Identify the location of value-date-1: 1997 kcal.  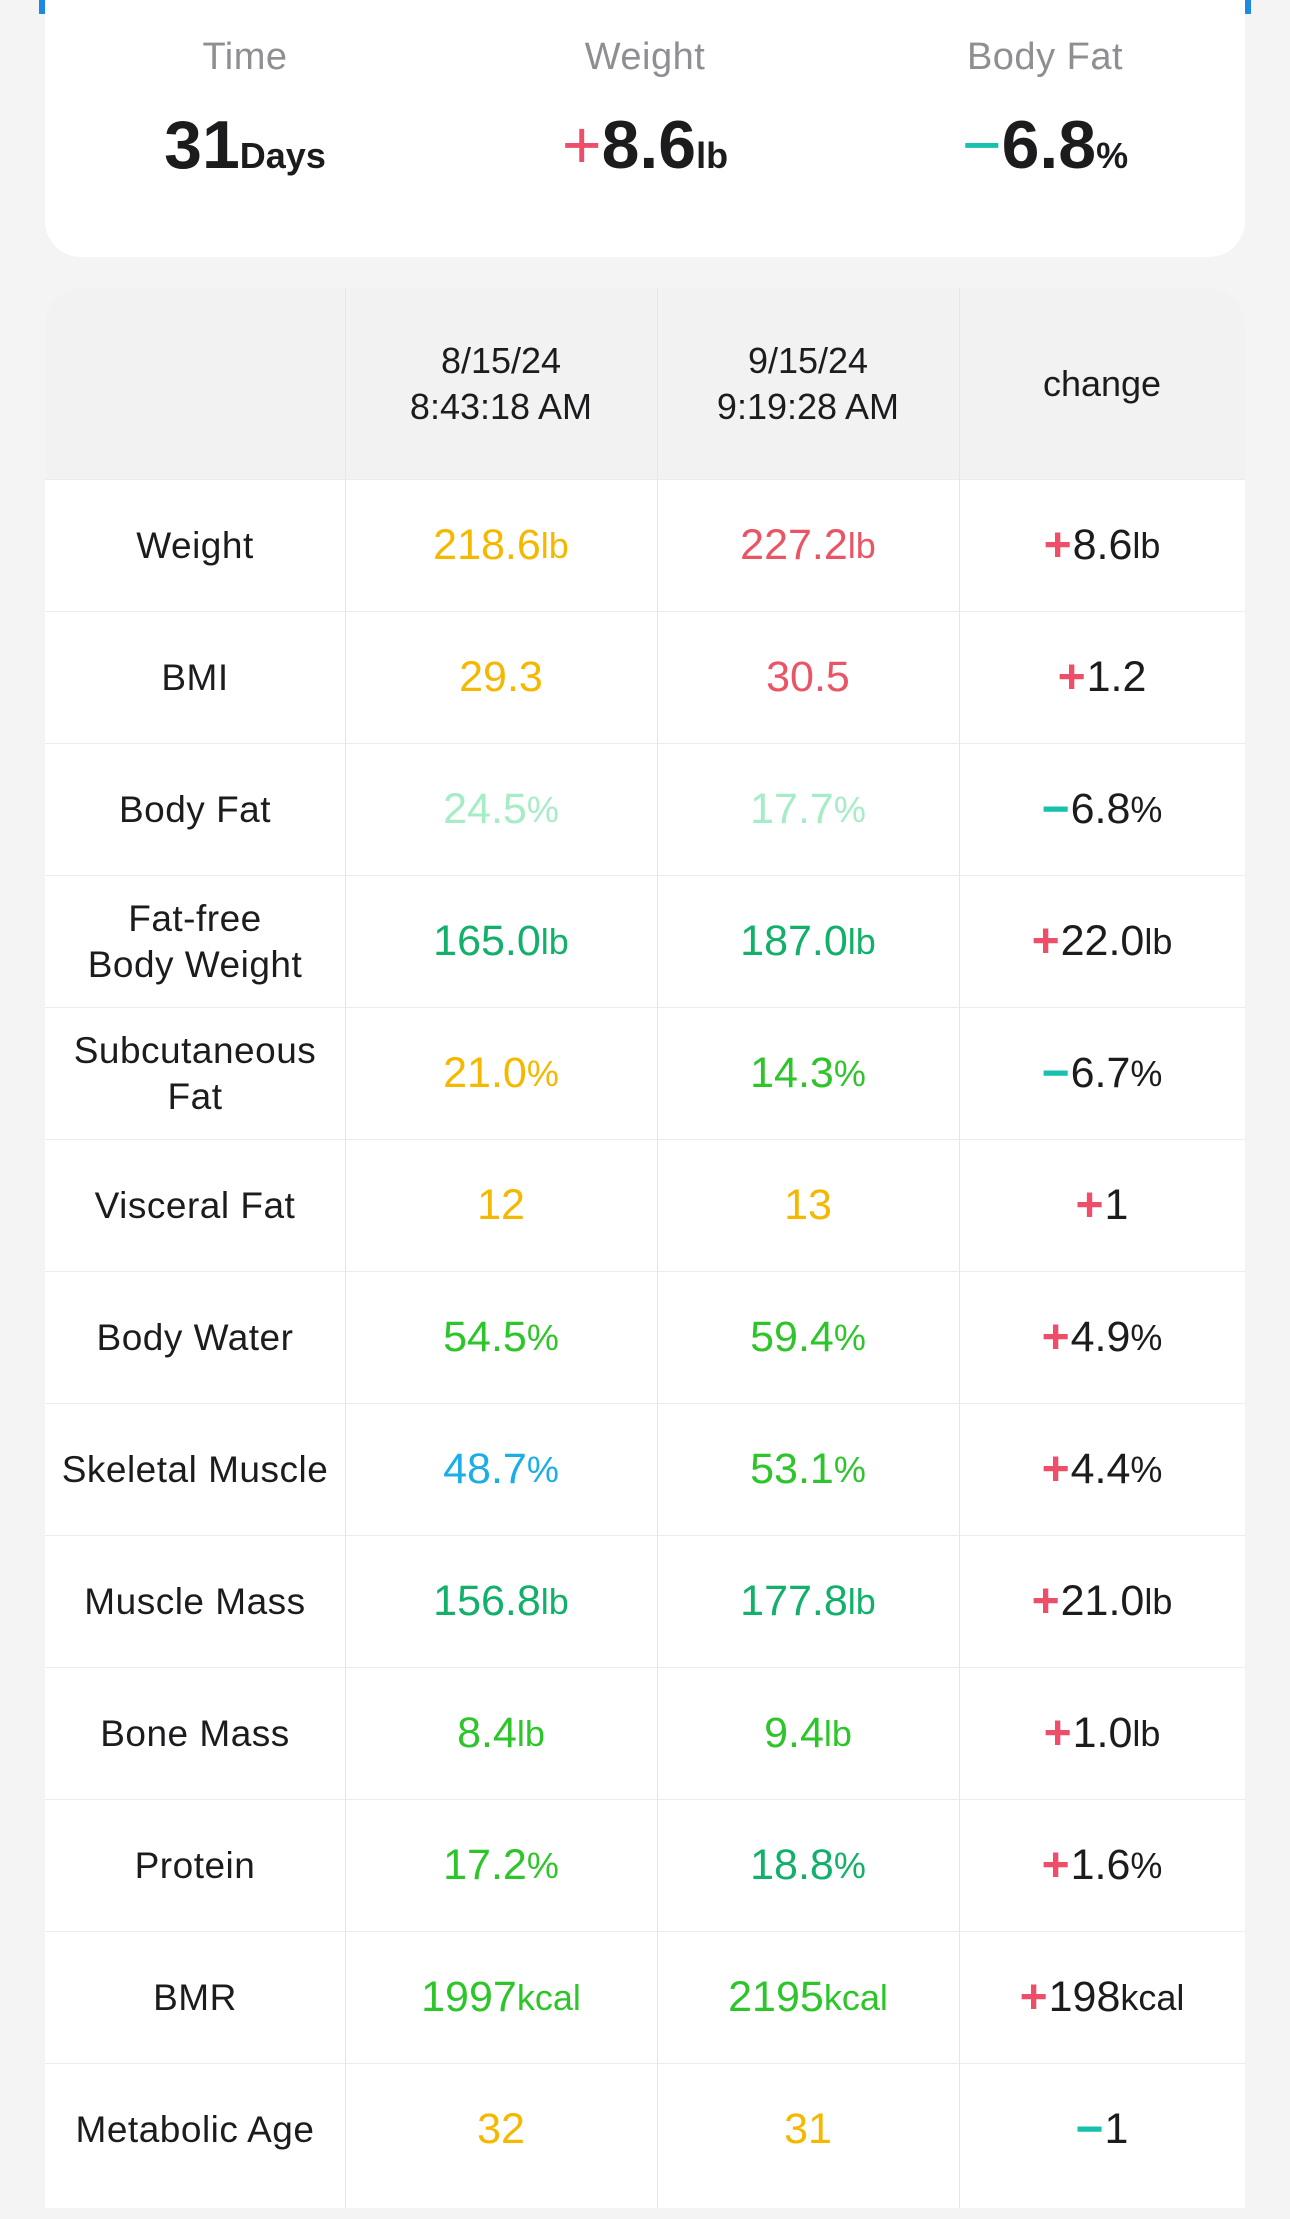
(501, 1997).